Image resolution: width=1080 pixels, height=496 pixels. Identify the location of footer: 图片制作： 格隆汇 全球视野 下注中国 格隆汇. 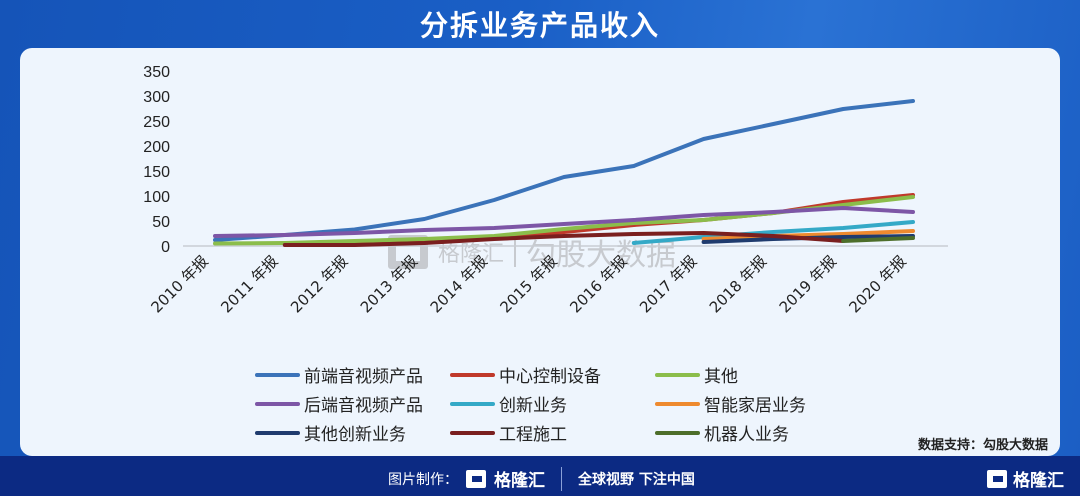
(540, 477).